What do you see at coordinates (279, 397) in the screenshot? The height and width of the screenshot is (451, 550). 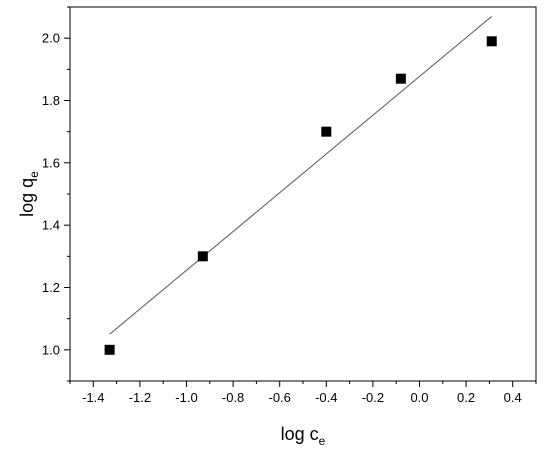 I see `x-tick-label: -0.6` at bounding box center [279, 397].